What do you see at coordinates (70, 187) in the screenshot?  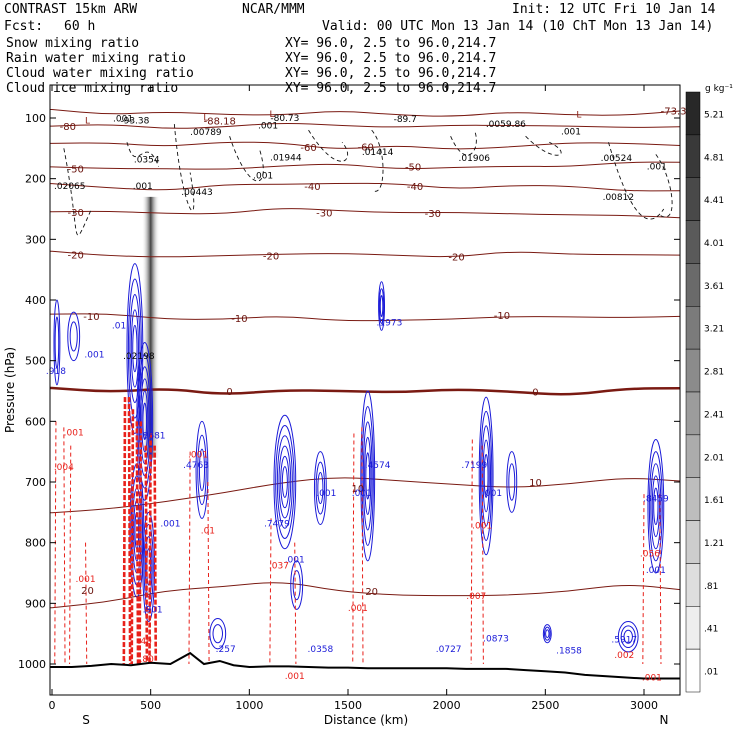 I see `extremum-label: .02065` at bounding box center [70, 187].